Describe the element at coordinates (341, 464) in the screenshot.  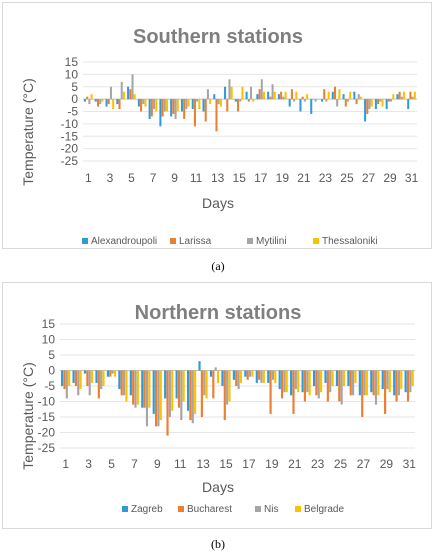
I see `x-tick-label: 25` at that location.